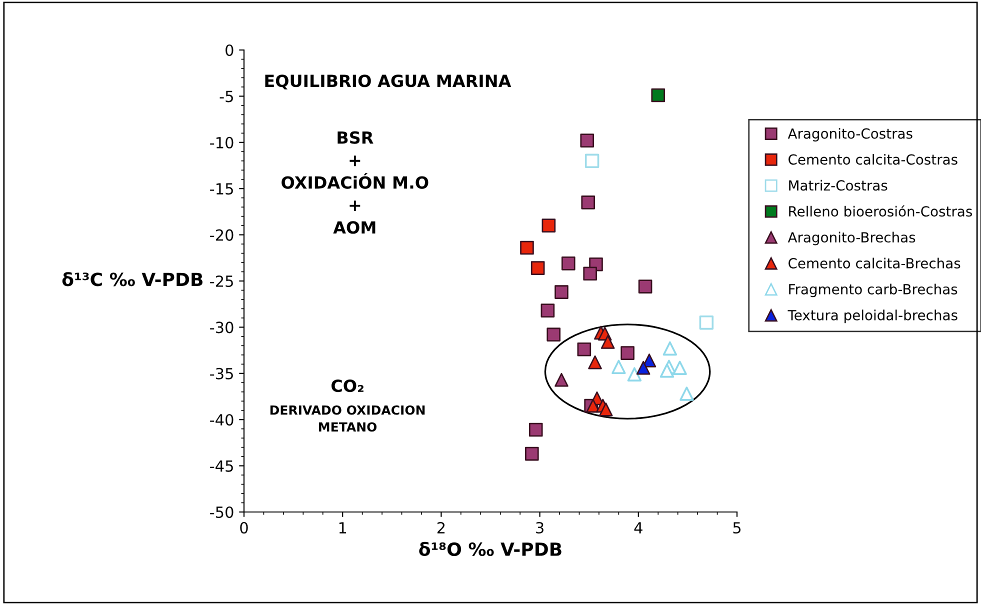 The width and height of the screenshot is (981, 605). Describe the element at coordinates (222, 235) in the screenshot. I see `y-tick-label: -20` at that location.